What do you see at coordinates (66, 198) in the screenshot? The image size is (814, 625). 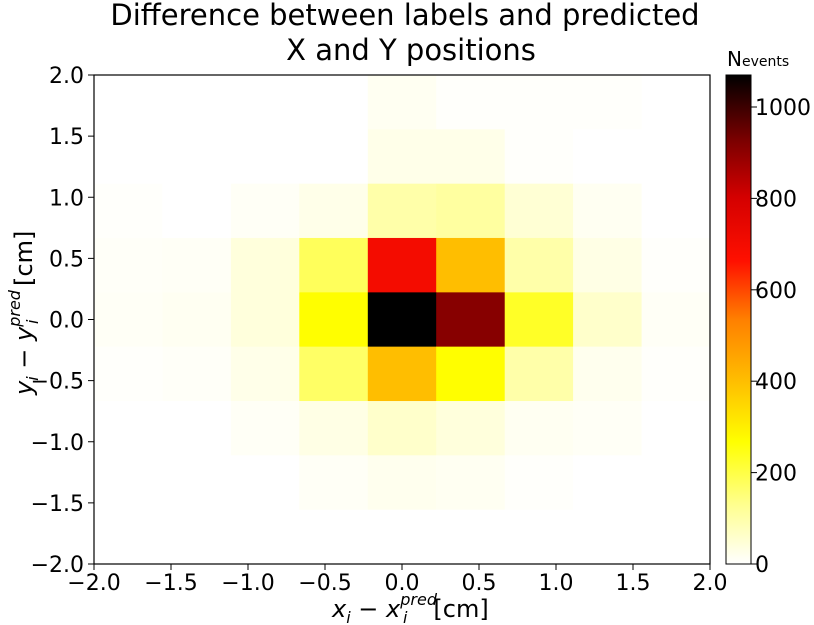 I see `y-tick-label: 1.0` at bounding box center [66, 198].